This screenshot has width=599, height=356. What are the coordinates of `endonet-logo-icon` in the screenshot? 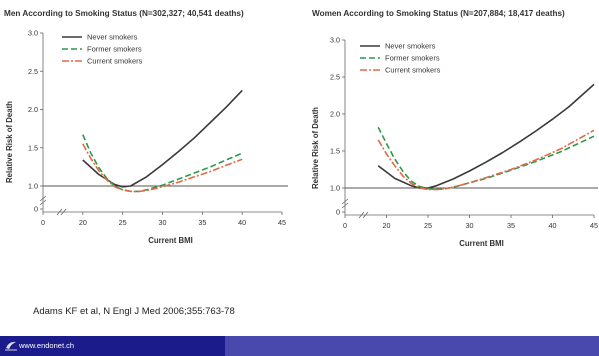 It's located at (11, 346).